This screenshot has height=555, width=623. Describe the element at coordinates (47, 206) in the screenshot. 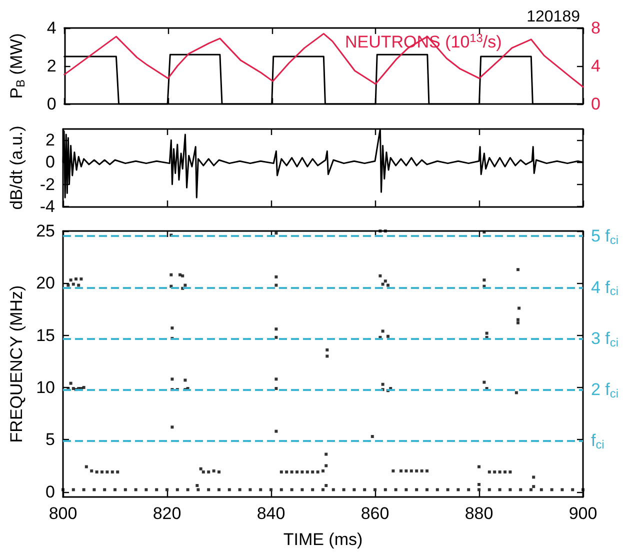

I see `y-tick-label: -4` at that location.